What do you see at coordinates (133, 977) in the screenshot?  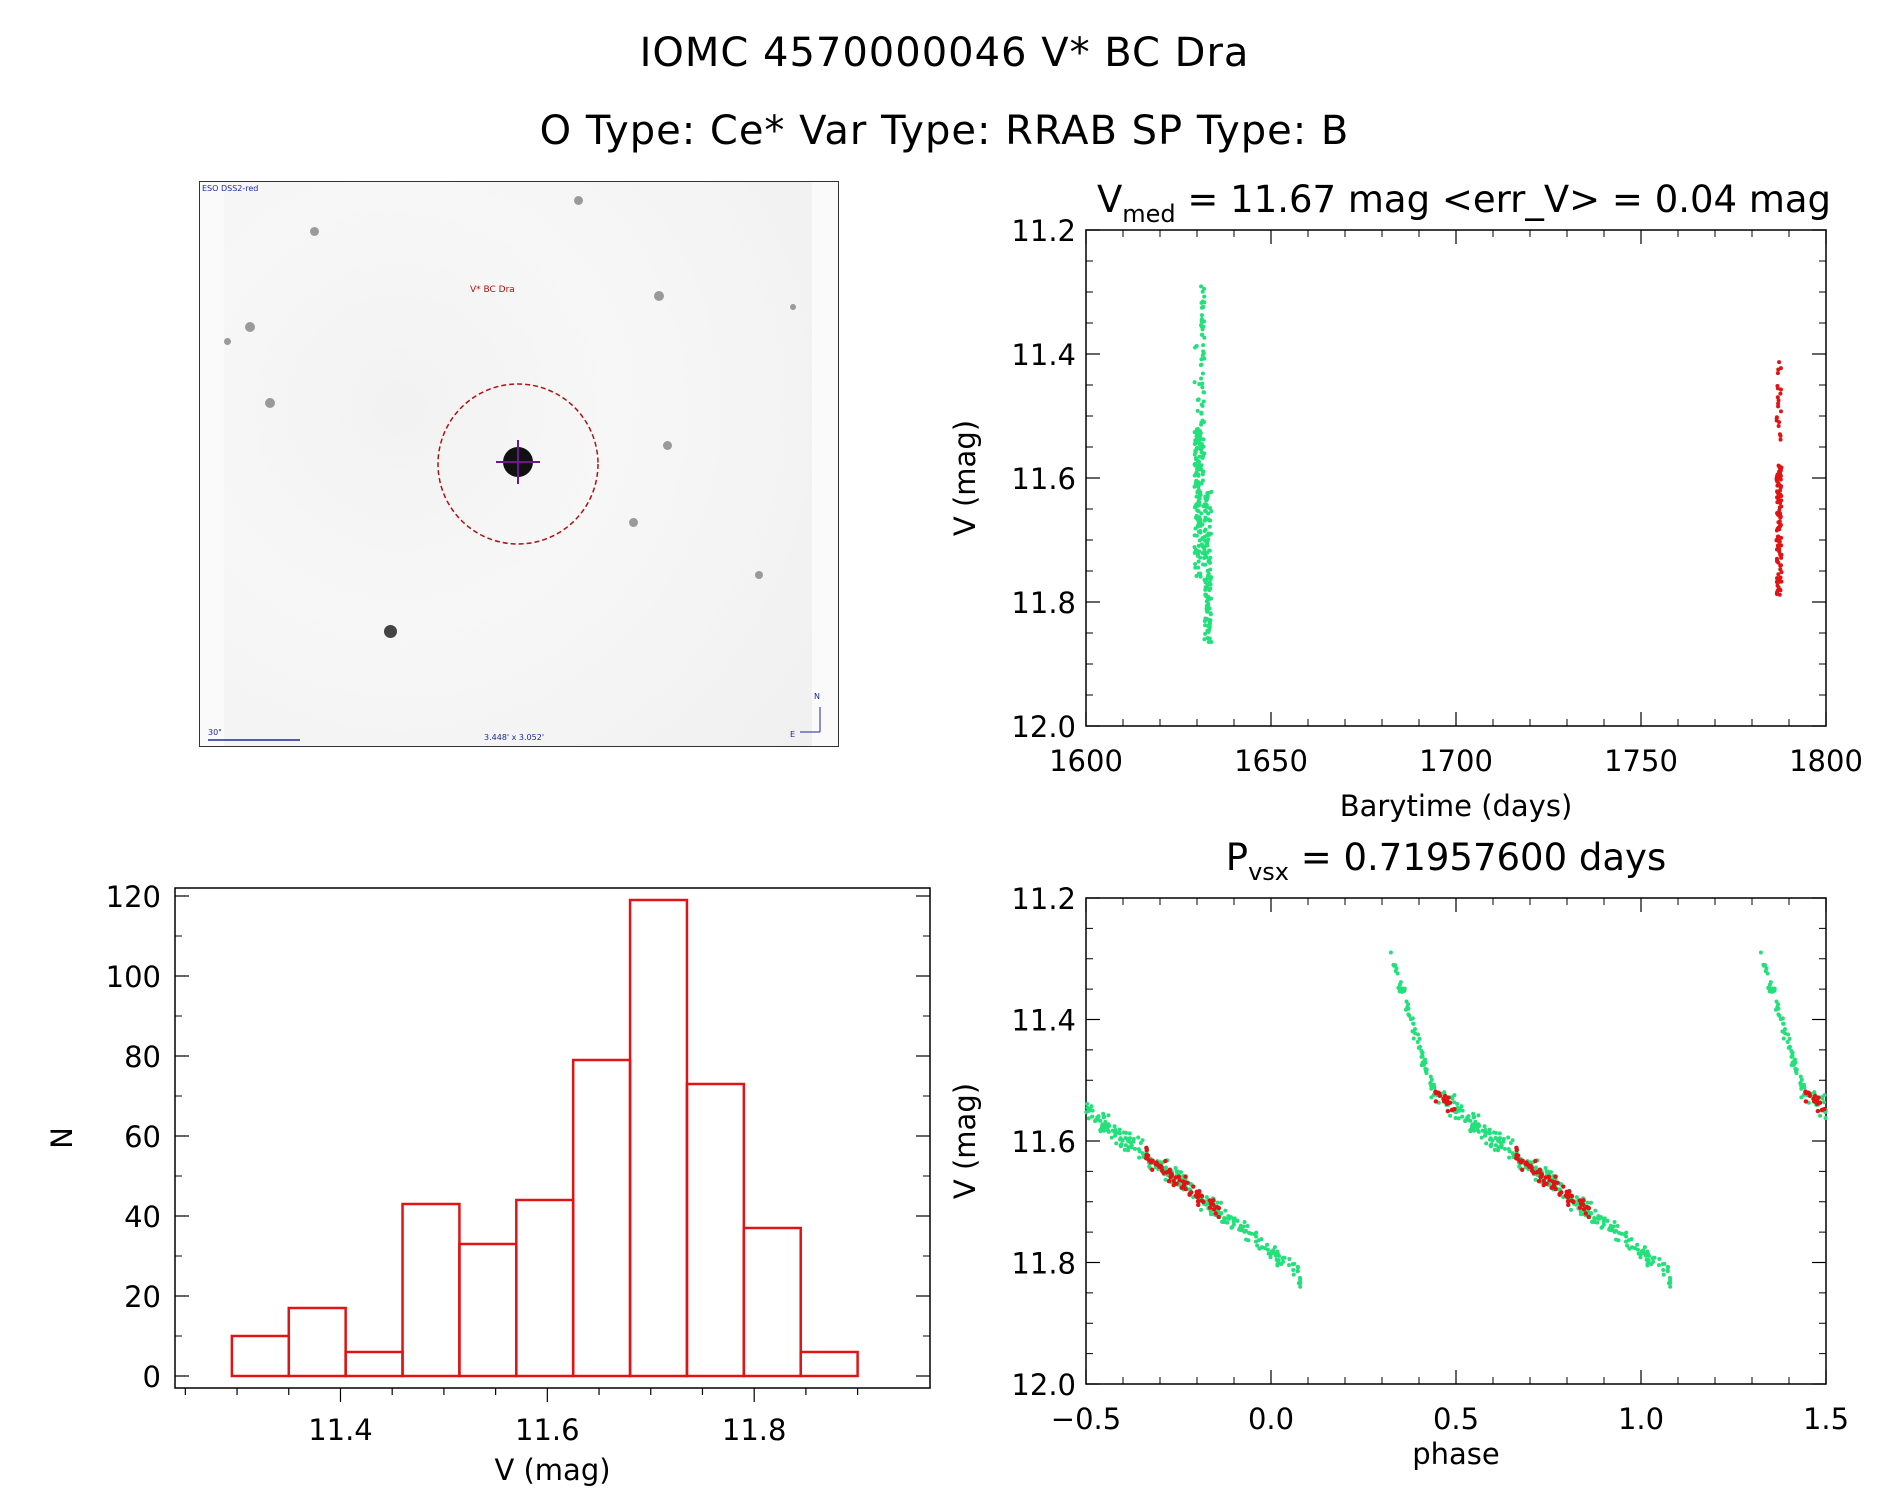 I see `histogram-y-label: 100` at bounding box center [133, 977].